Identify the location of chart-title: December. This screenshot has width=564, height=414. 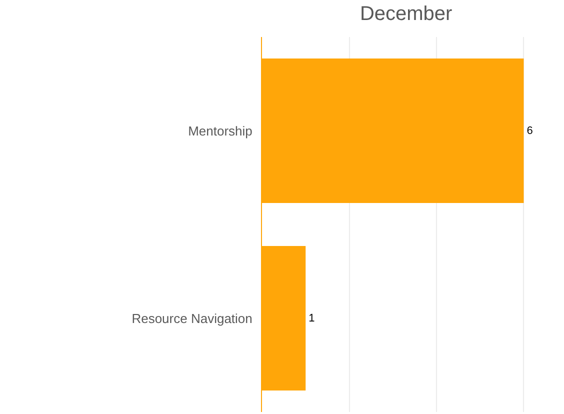
(406, 14).